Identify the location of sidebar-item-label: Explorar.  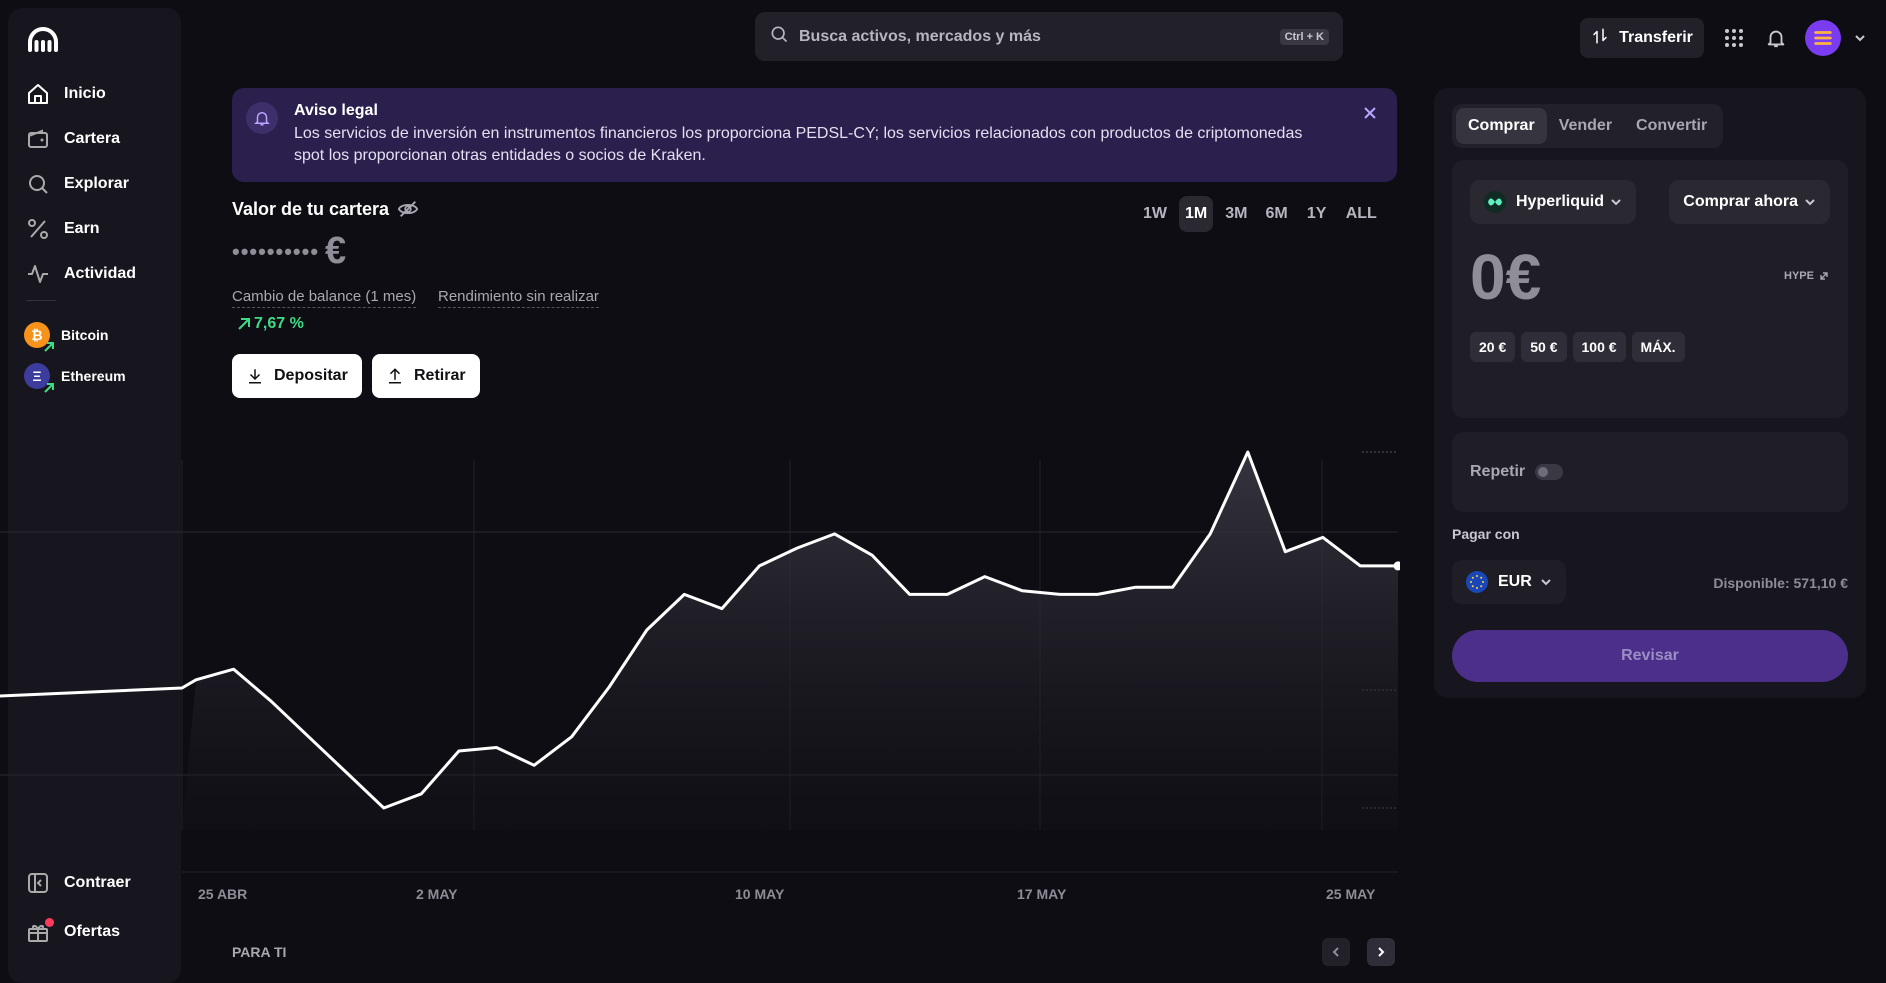
(96, 183).